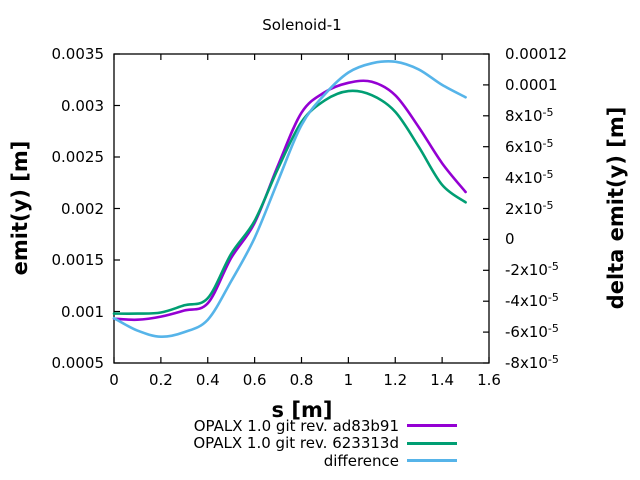  What do you see at coordinates (529, 115) in the screenshot?
I see `y2-tick-label: 8x10⁻⁵` at bounding box center [529, 115].